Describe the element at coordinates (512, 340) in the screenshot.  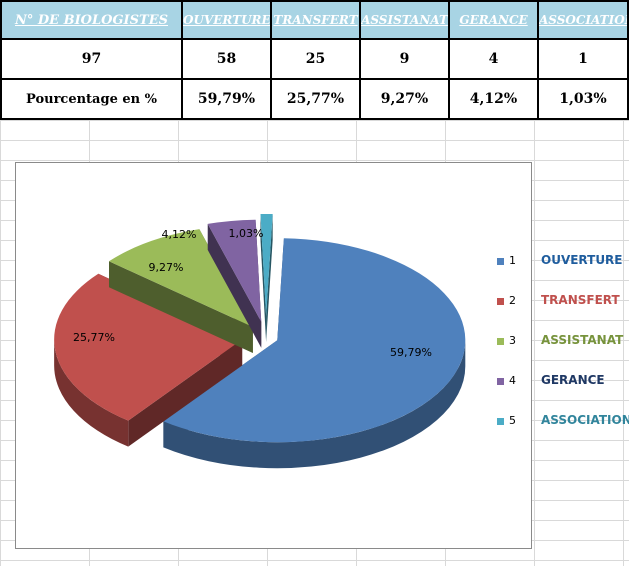
I see `legend-number: 3` at that location.